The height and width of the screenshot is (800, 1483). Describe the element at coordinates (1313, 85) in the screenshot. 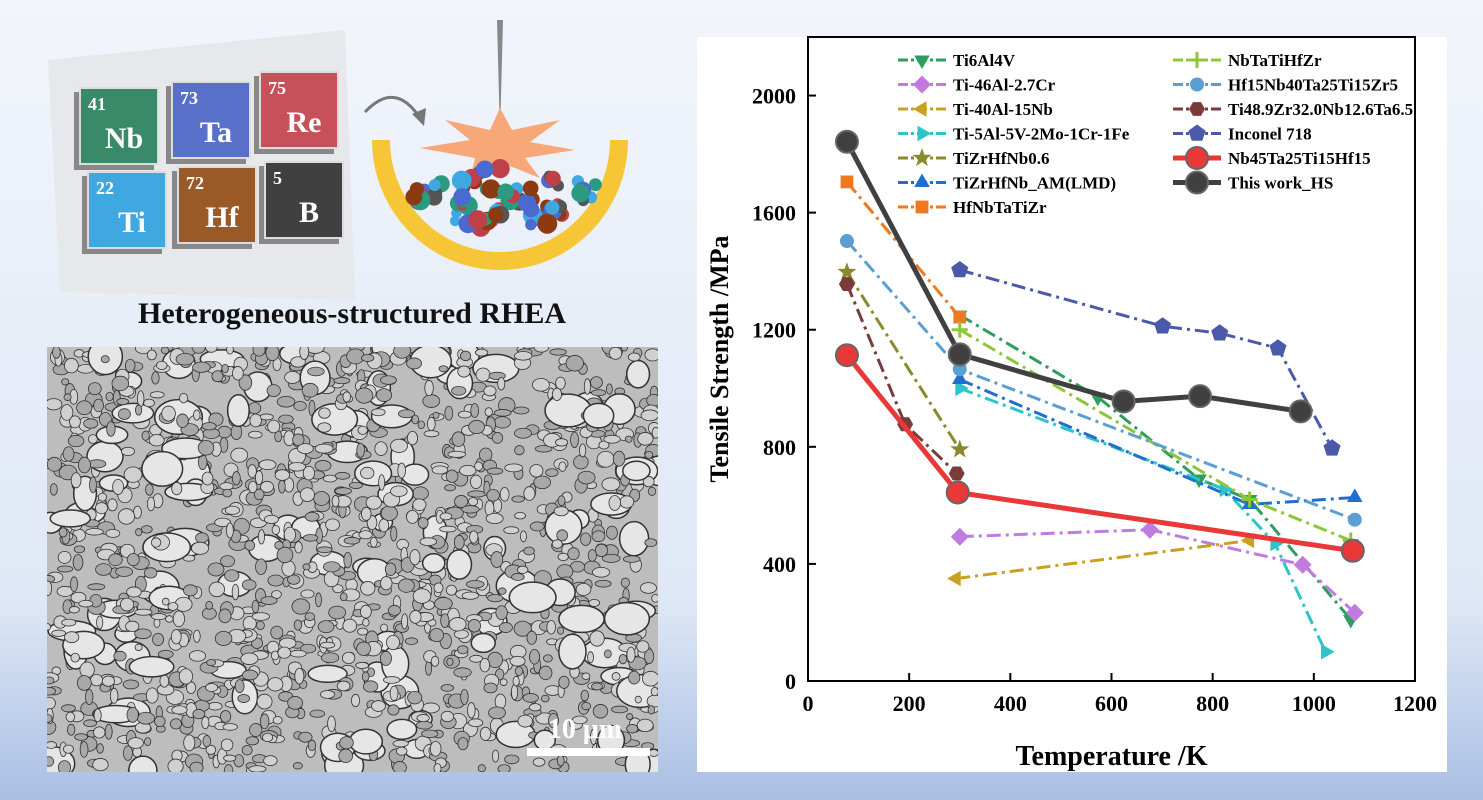

I see `legend-label: Hf15Nb40Ta25Ti15Zr5` at that location.